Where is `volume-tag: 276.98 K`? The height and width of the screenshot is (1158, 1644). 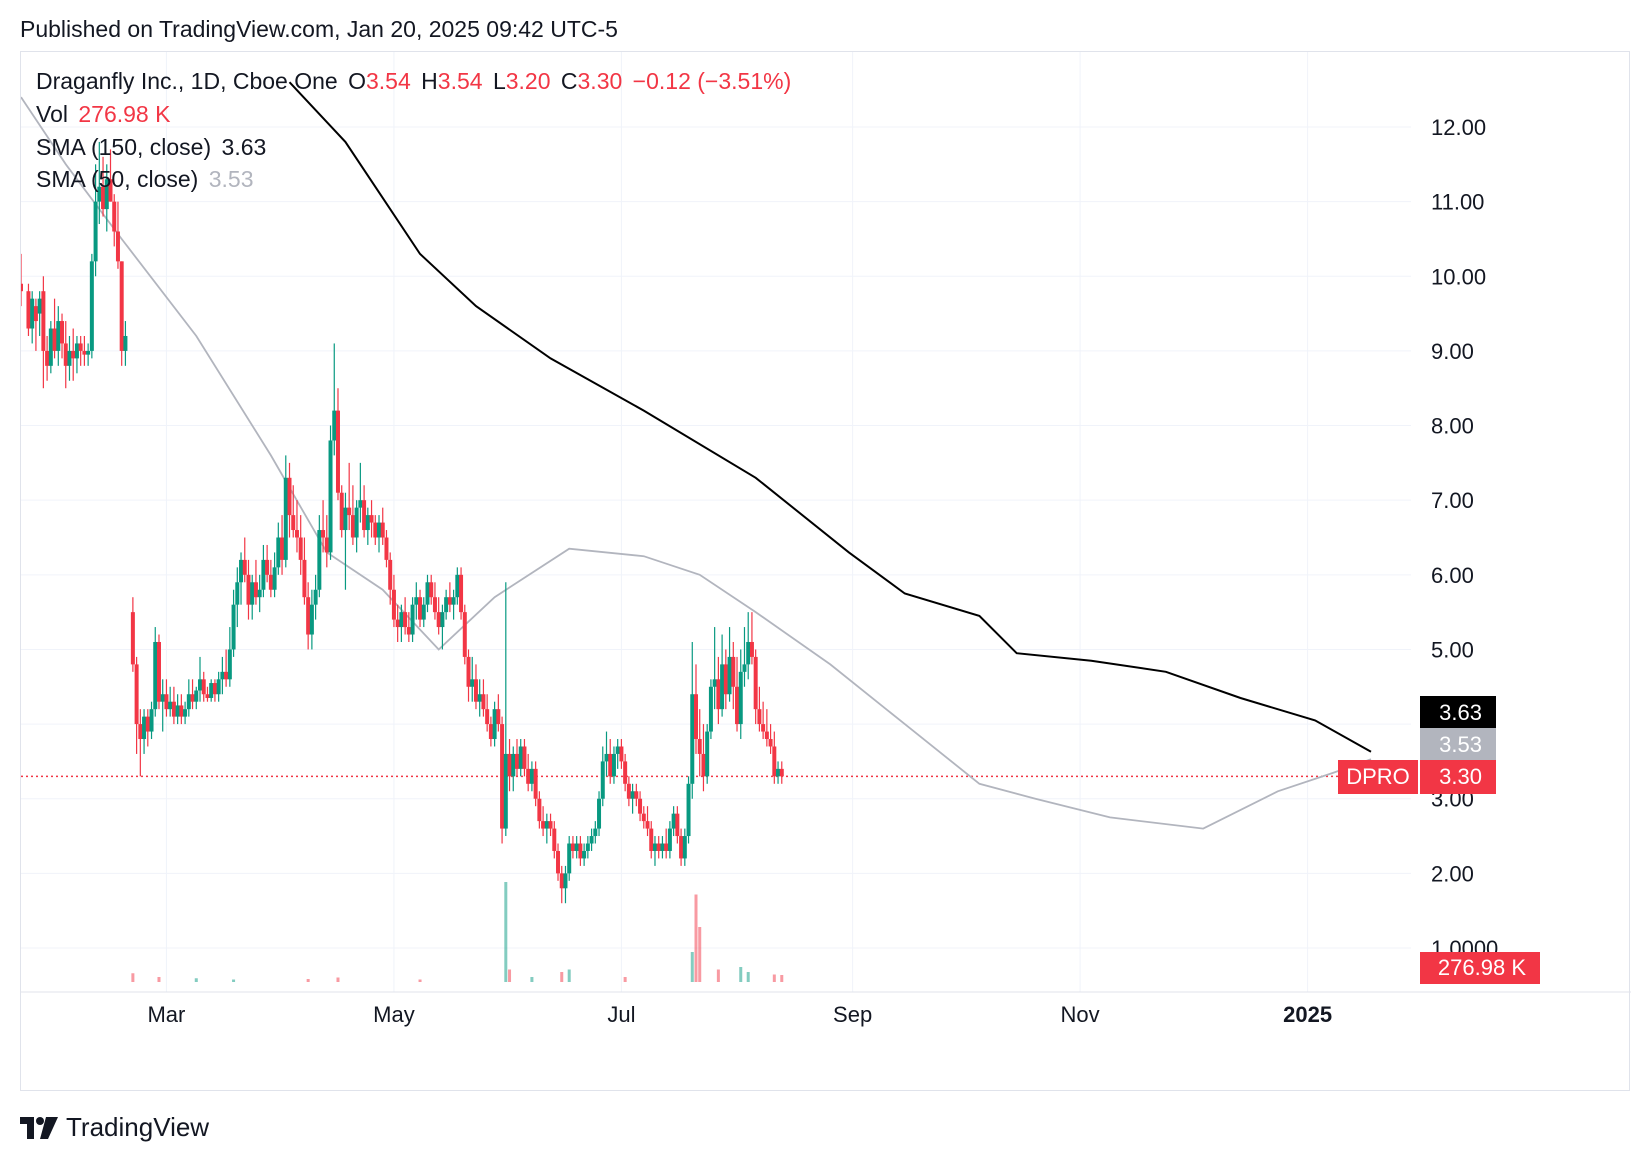
volume-tag: 276.98 K is located at coordinates (1480, 968).